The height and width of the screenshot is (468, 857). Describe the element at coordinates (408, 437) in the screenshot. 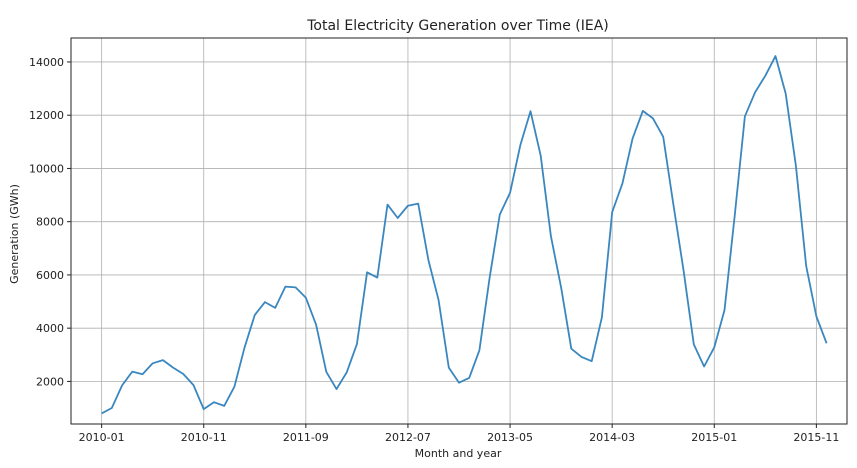

I see `x-tick-label: 2012-07` at that location.